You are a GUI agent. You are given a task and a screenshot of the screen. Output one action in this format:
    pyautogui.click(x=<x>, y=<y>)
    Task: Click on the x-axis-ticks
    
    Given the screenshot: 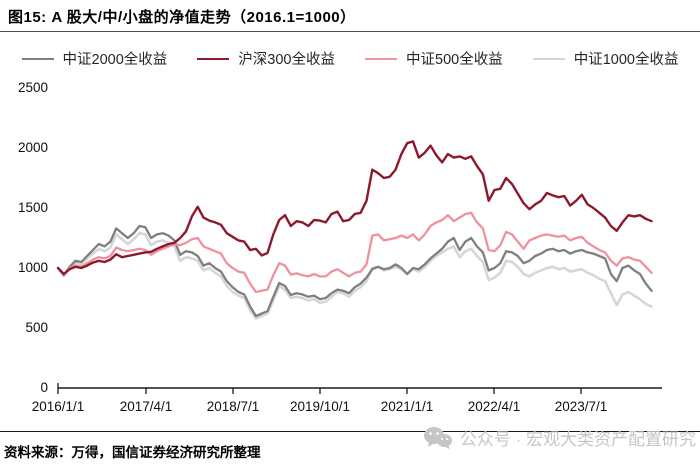 What is the action you would take?
    pyautogui.click(x=319, y=388)
    